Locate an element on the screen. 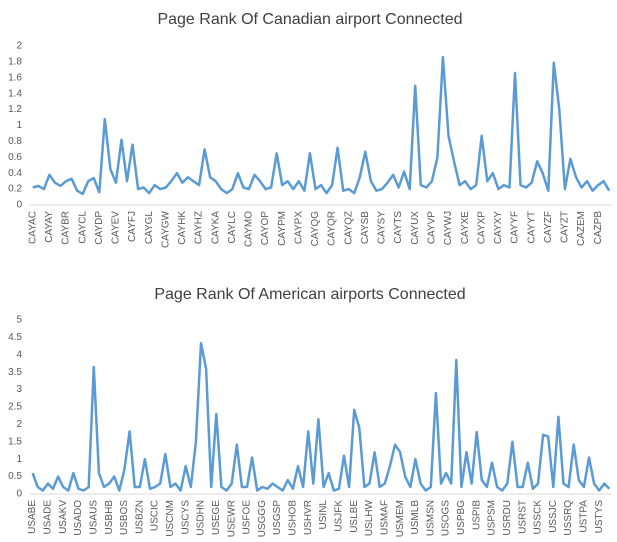  x-tick-label: CAYAC is located at coordinates (32, 227).